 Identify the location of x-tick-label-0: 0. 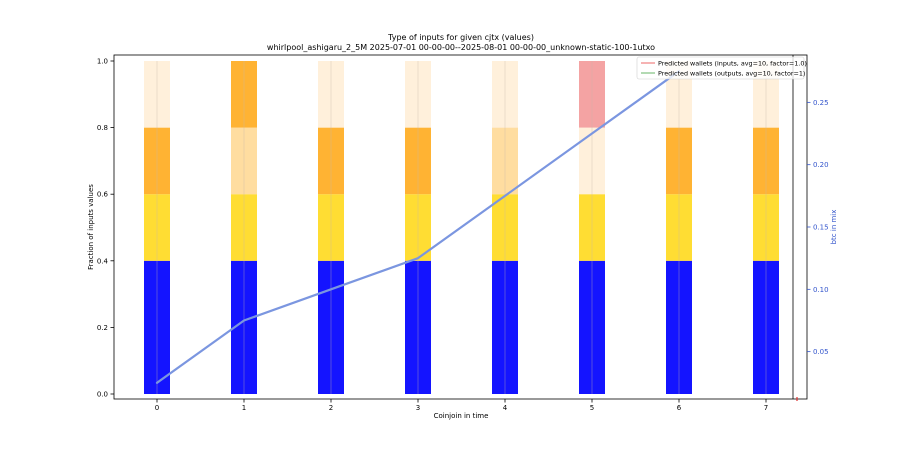
(157, 408).